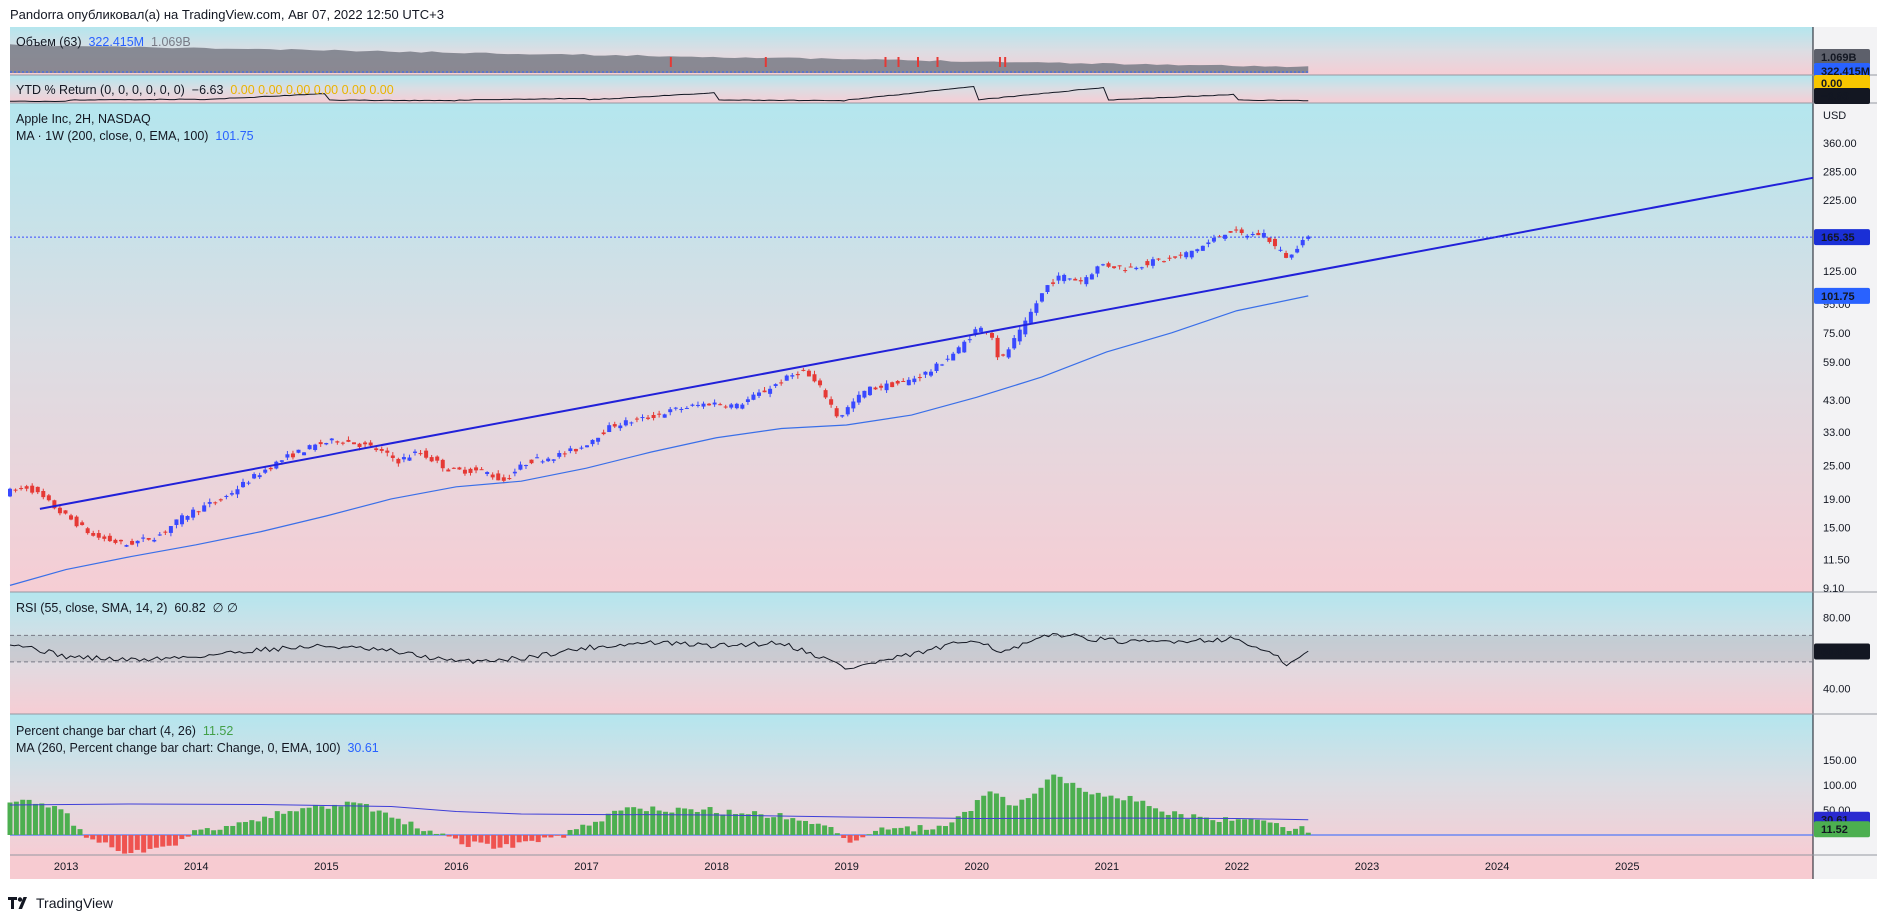 Image resolution: width=1890 pixels, height=917 pixels. What do you see at coordinates (1837, 689) in the screenshot?
I see `rsi-tick-label: 40.00` at bounding box center [1837, 689].